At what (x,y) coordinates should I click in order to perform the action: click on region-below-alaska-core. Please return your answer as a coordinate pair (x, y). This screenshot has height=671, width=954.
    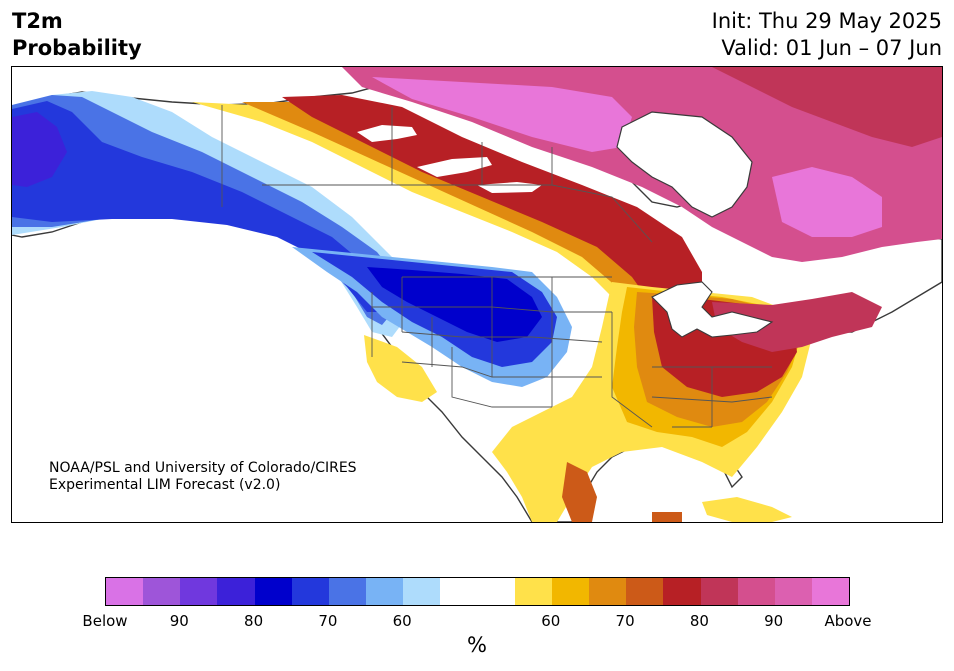
    Looking at the image, I should click on (197, 206).